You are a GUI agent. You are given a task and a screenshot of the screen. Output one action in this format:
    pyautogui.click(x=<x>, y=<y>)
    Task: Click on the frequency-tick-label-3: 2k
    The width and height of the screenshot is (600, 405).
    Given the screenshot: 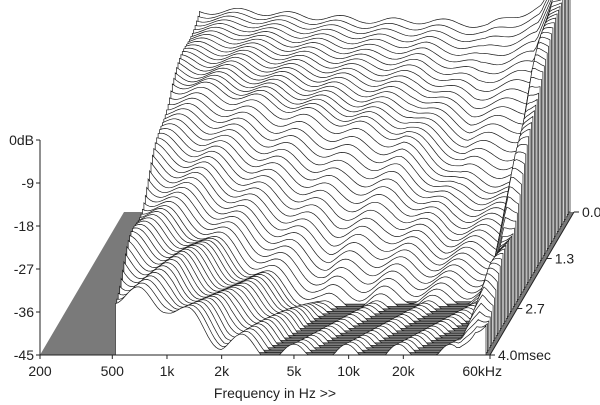 What is the action you would take?
    pyautogui.click(x=222, y=371)
    